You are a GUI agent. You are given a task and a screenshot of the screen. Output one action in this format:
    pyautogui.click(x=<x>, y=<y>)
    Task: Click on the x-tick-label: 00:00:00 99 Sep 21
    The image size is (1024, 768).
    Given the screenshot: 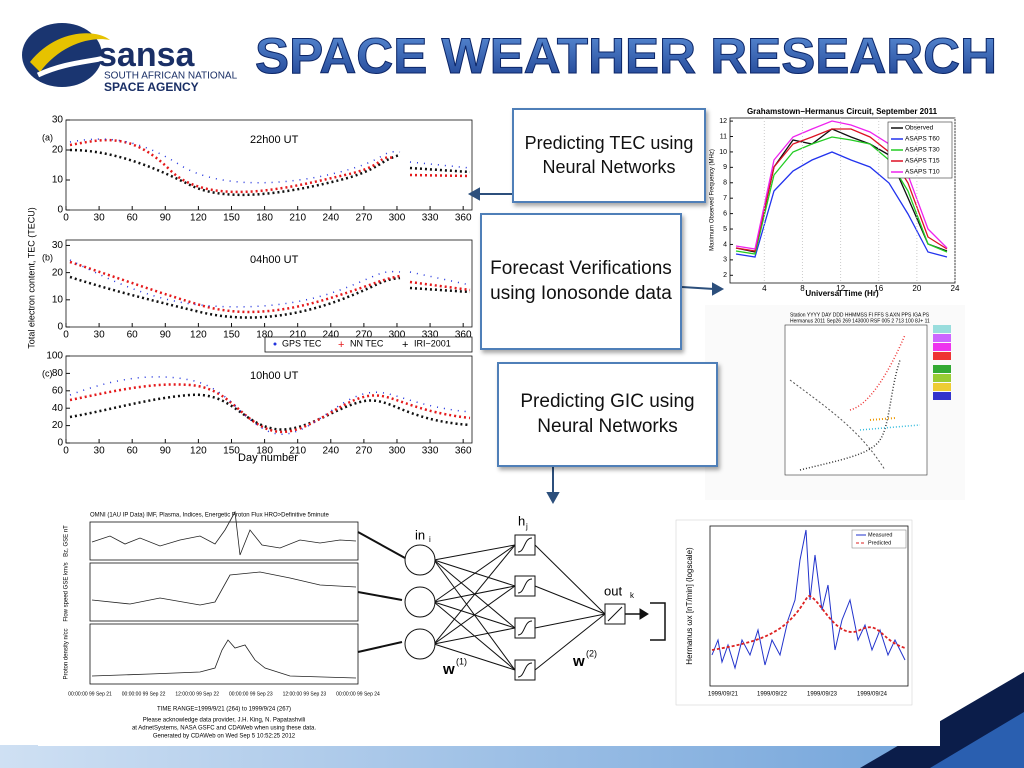 What is the action you would take?
    pyautogui.click(x=90, y=694)
    